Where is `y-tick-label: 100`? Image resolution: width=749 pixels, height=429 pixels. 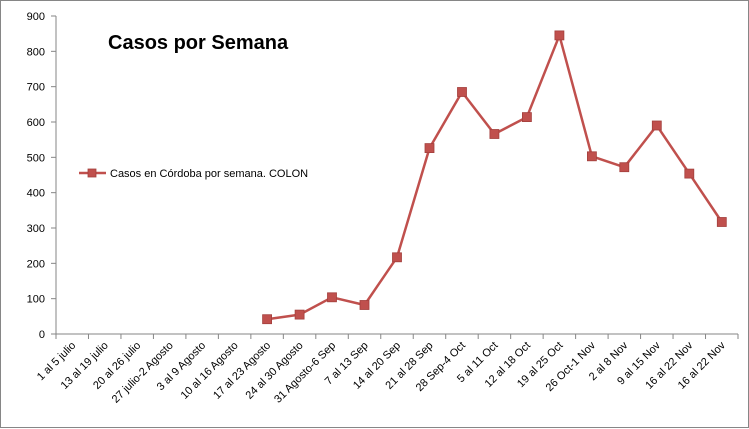 y-tick-label: 100 is located at coordinates (36, 300).